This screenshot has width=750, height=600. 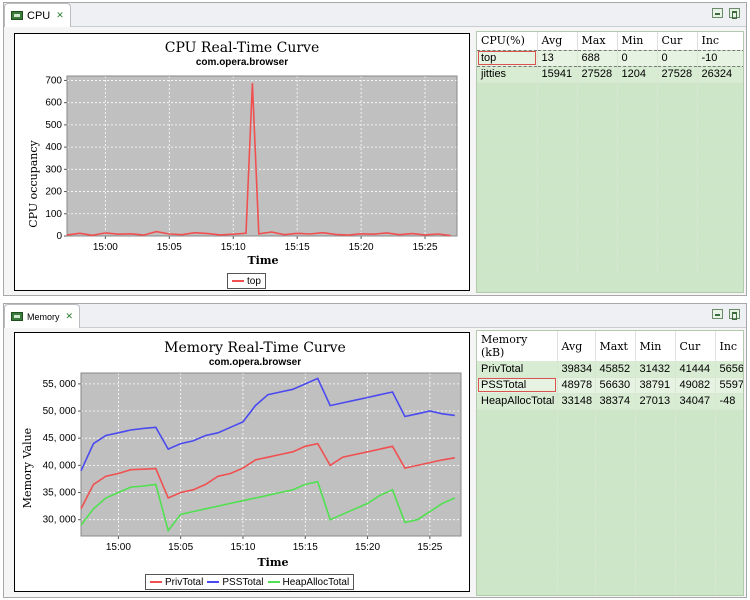 I want to click on tab-cpu: CPU ✕, so click(x=37, y=15).